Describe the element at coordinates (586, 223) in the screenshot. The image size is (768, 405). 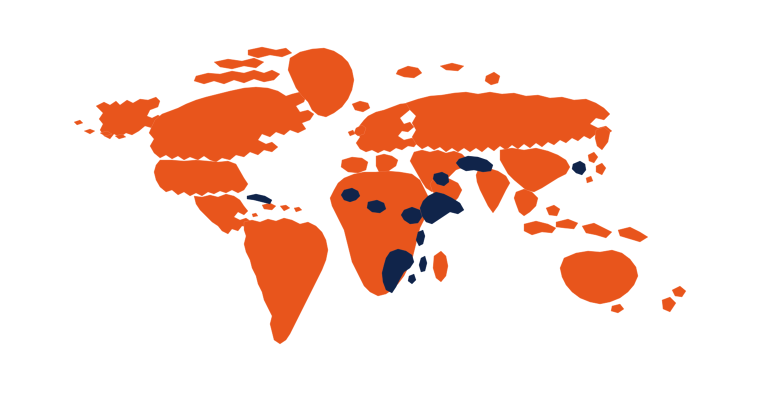
I see `region-indonesia` at that location.